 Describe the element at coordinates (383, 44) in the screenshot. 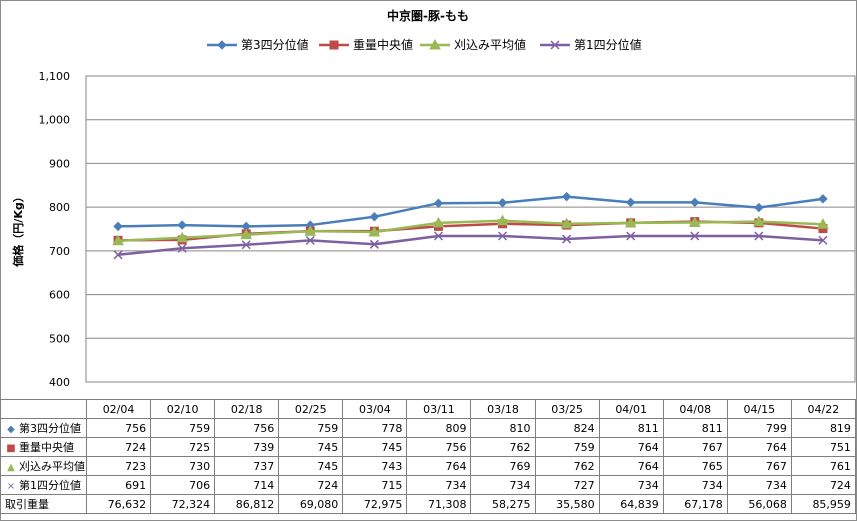

I see `legend-label: 重量中央値` at that location.